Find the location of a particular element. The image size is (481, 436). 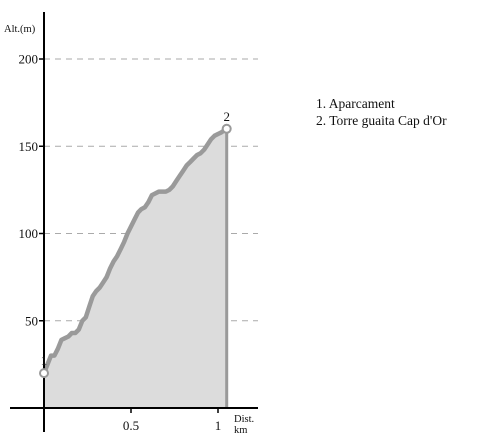

y-tick-label-150: 150 is located at coordinates (29, 146).